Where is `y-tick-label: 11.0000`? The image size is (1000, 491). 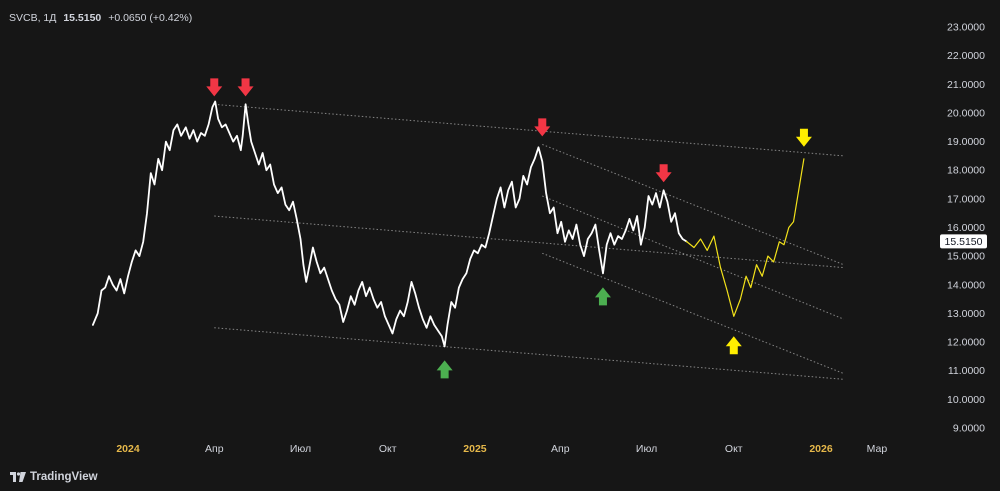
y-tick-label: 11.0000 is located at coordinates (966, 371).